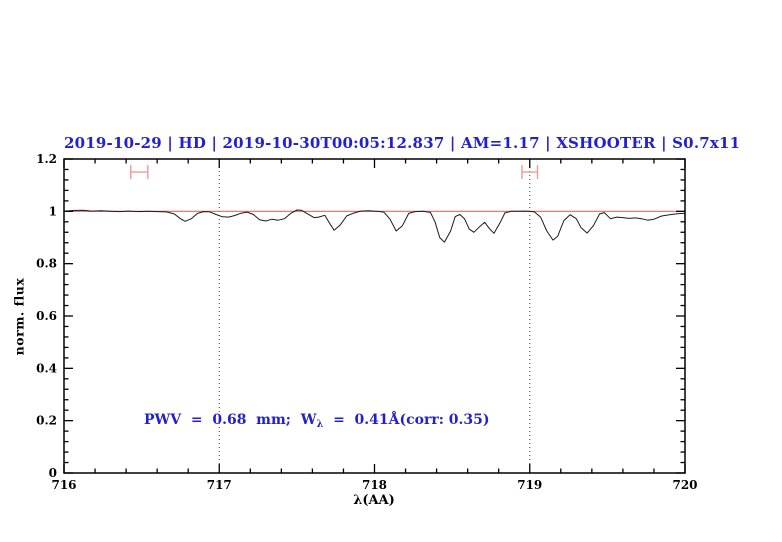 The height and width of the screenshot is (542, 782). I want to click on pwv-annotation-subscript: λ, so click(320, 424).